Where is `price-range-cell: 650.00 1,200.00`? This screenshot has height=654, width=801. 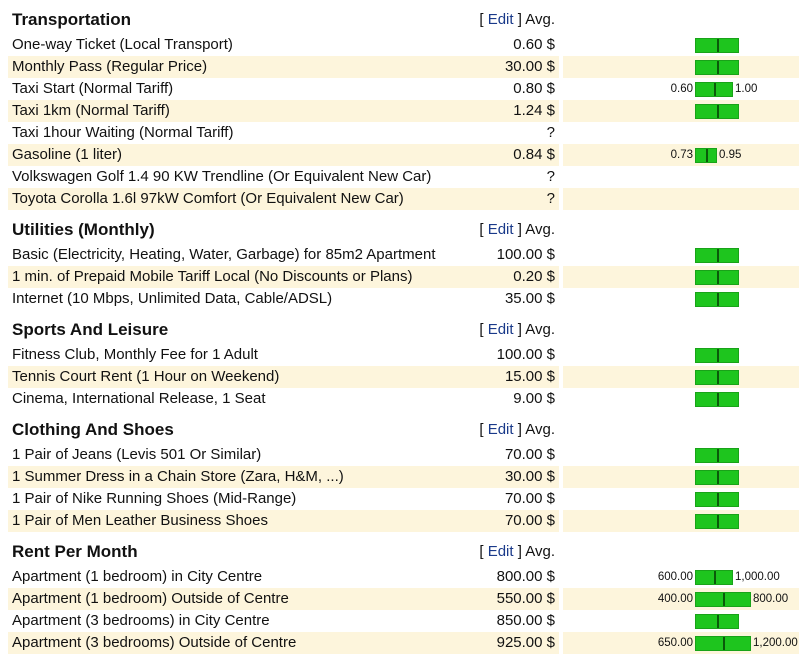
price-range-cell: 650.00 1,200.00 is located at coordinates (681, 643).